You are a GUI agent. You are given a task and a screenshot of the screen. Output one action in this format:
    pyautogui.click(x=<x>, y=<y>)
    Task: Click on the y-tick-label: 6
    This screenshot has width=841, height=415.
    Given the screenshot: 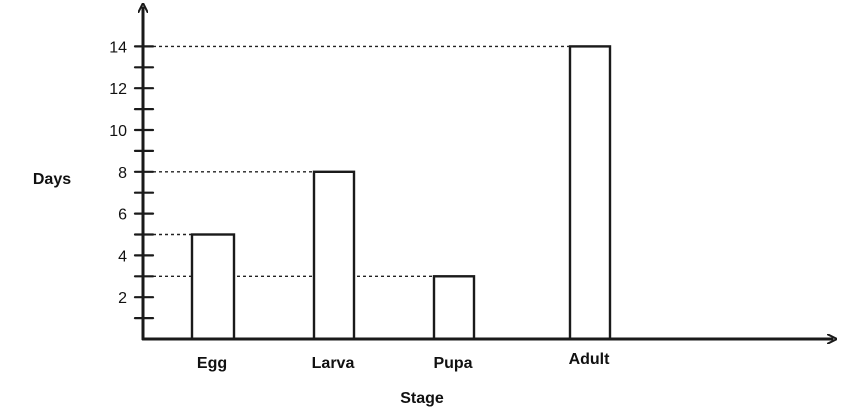 What is the action you would take?
    pyautogui.click(x=122, y=215)
    